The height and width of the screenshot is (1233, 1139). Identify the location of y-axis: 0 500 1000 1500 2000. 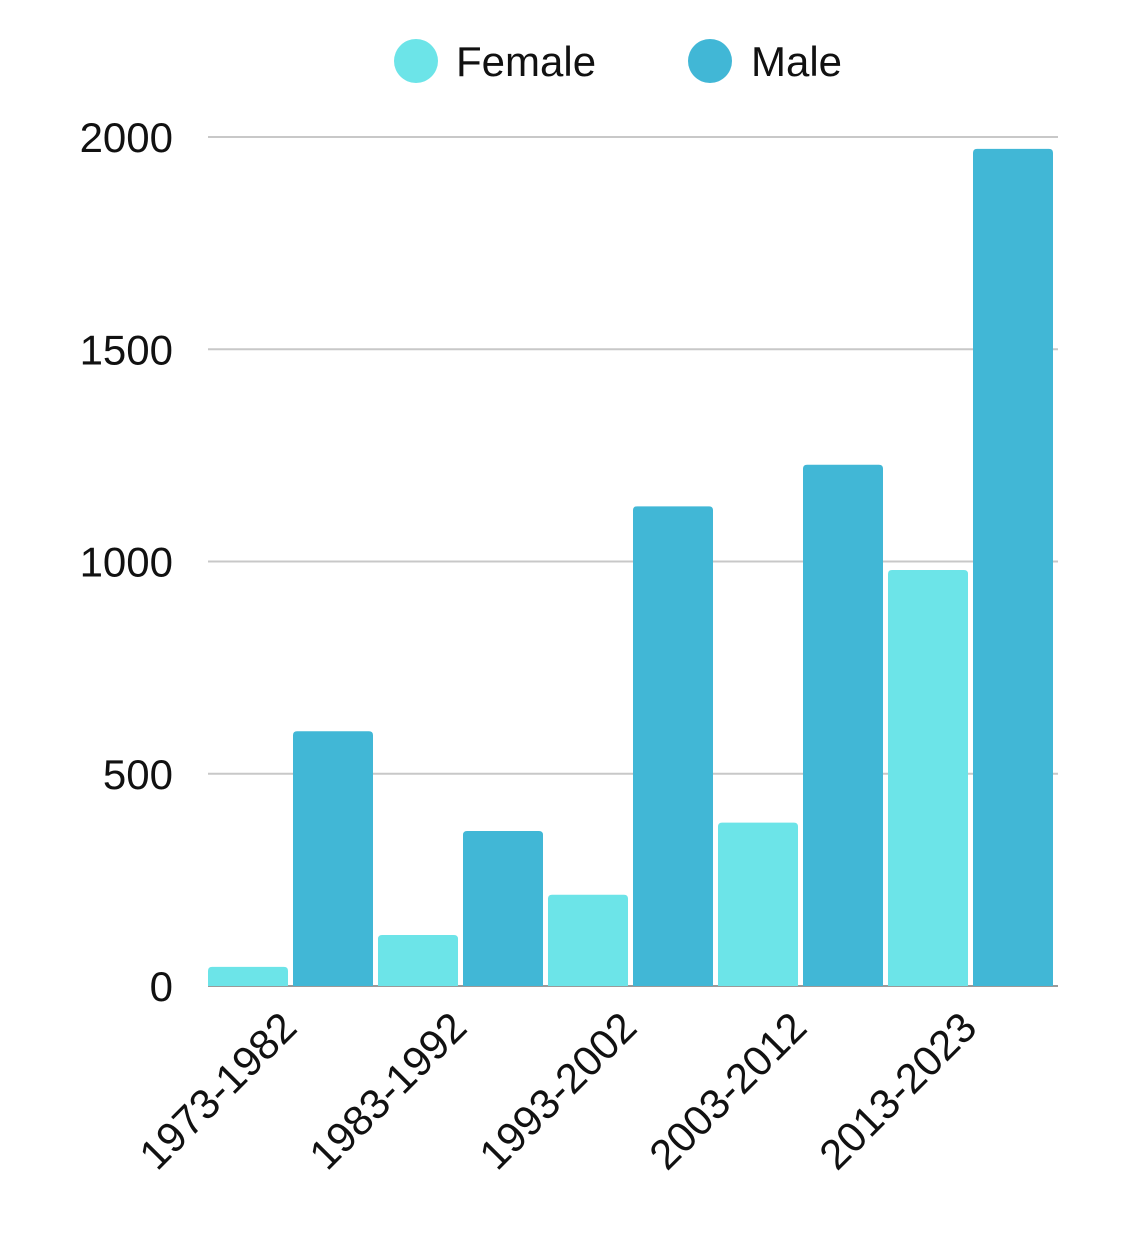
(126, 562).